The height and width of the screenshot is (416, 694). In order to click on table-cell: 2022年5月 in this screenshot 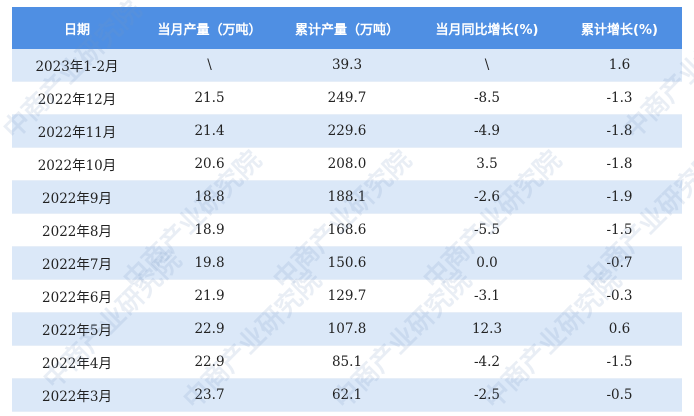, I will do `click(77, 329)`.